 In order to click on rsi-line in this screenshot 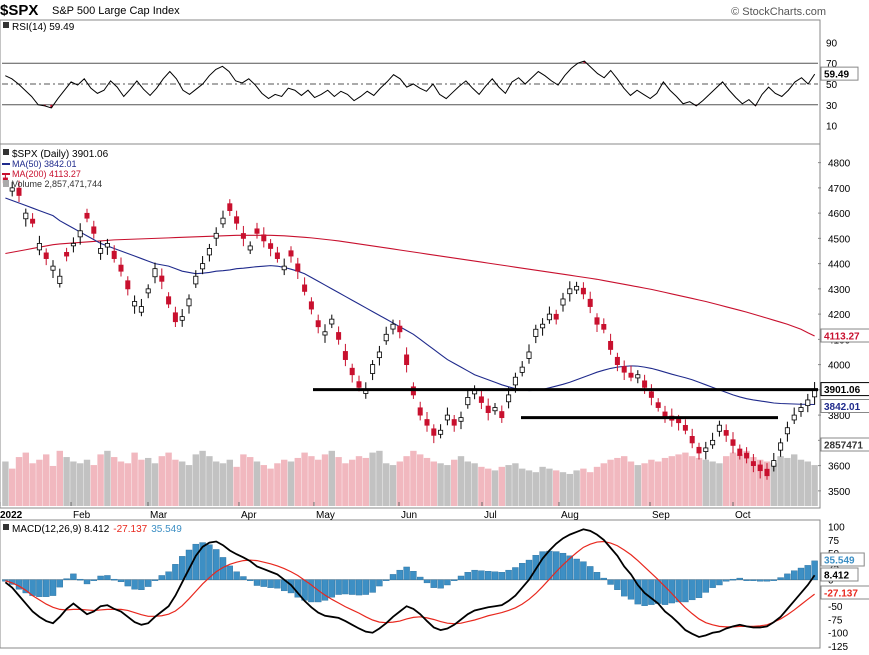, I will do `click(410, 84)`.